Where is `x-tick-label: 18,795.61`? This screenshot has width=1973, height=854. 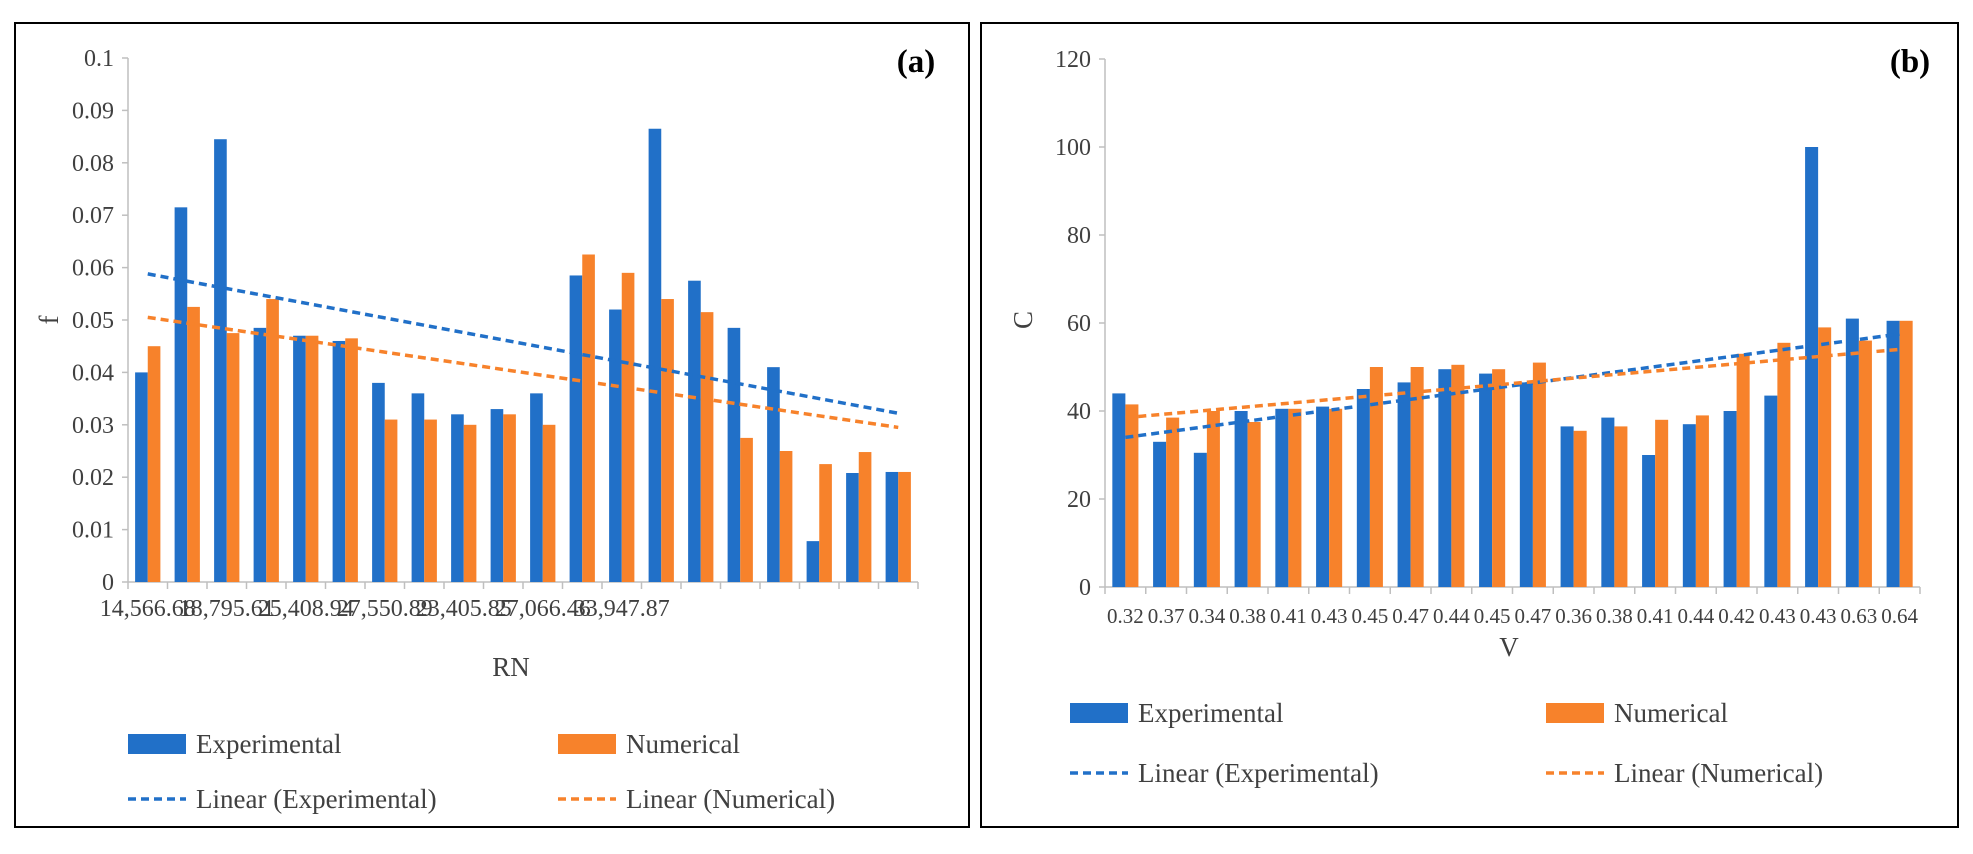 x-tick-label: 18,795.61 is located at coordinates (227, 609).